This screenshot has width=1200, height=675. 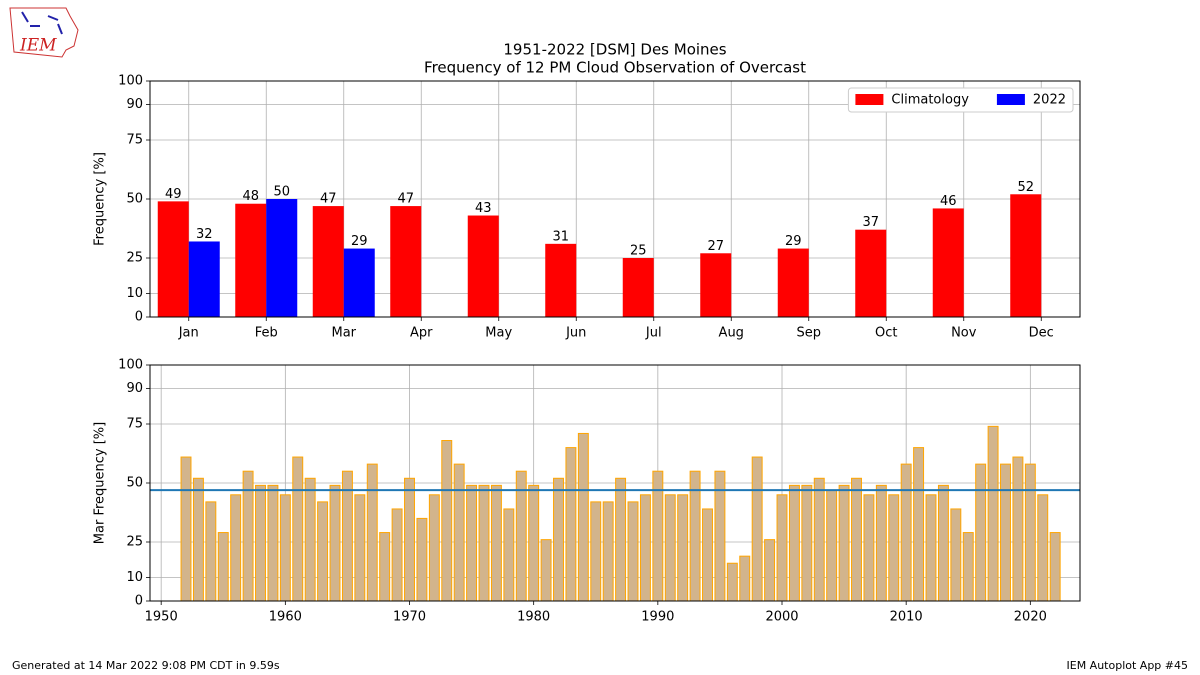 I want to click on x-tick-label: Oct, so click(x=886, y=333).